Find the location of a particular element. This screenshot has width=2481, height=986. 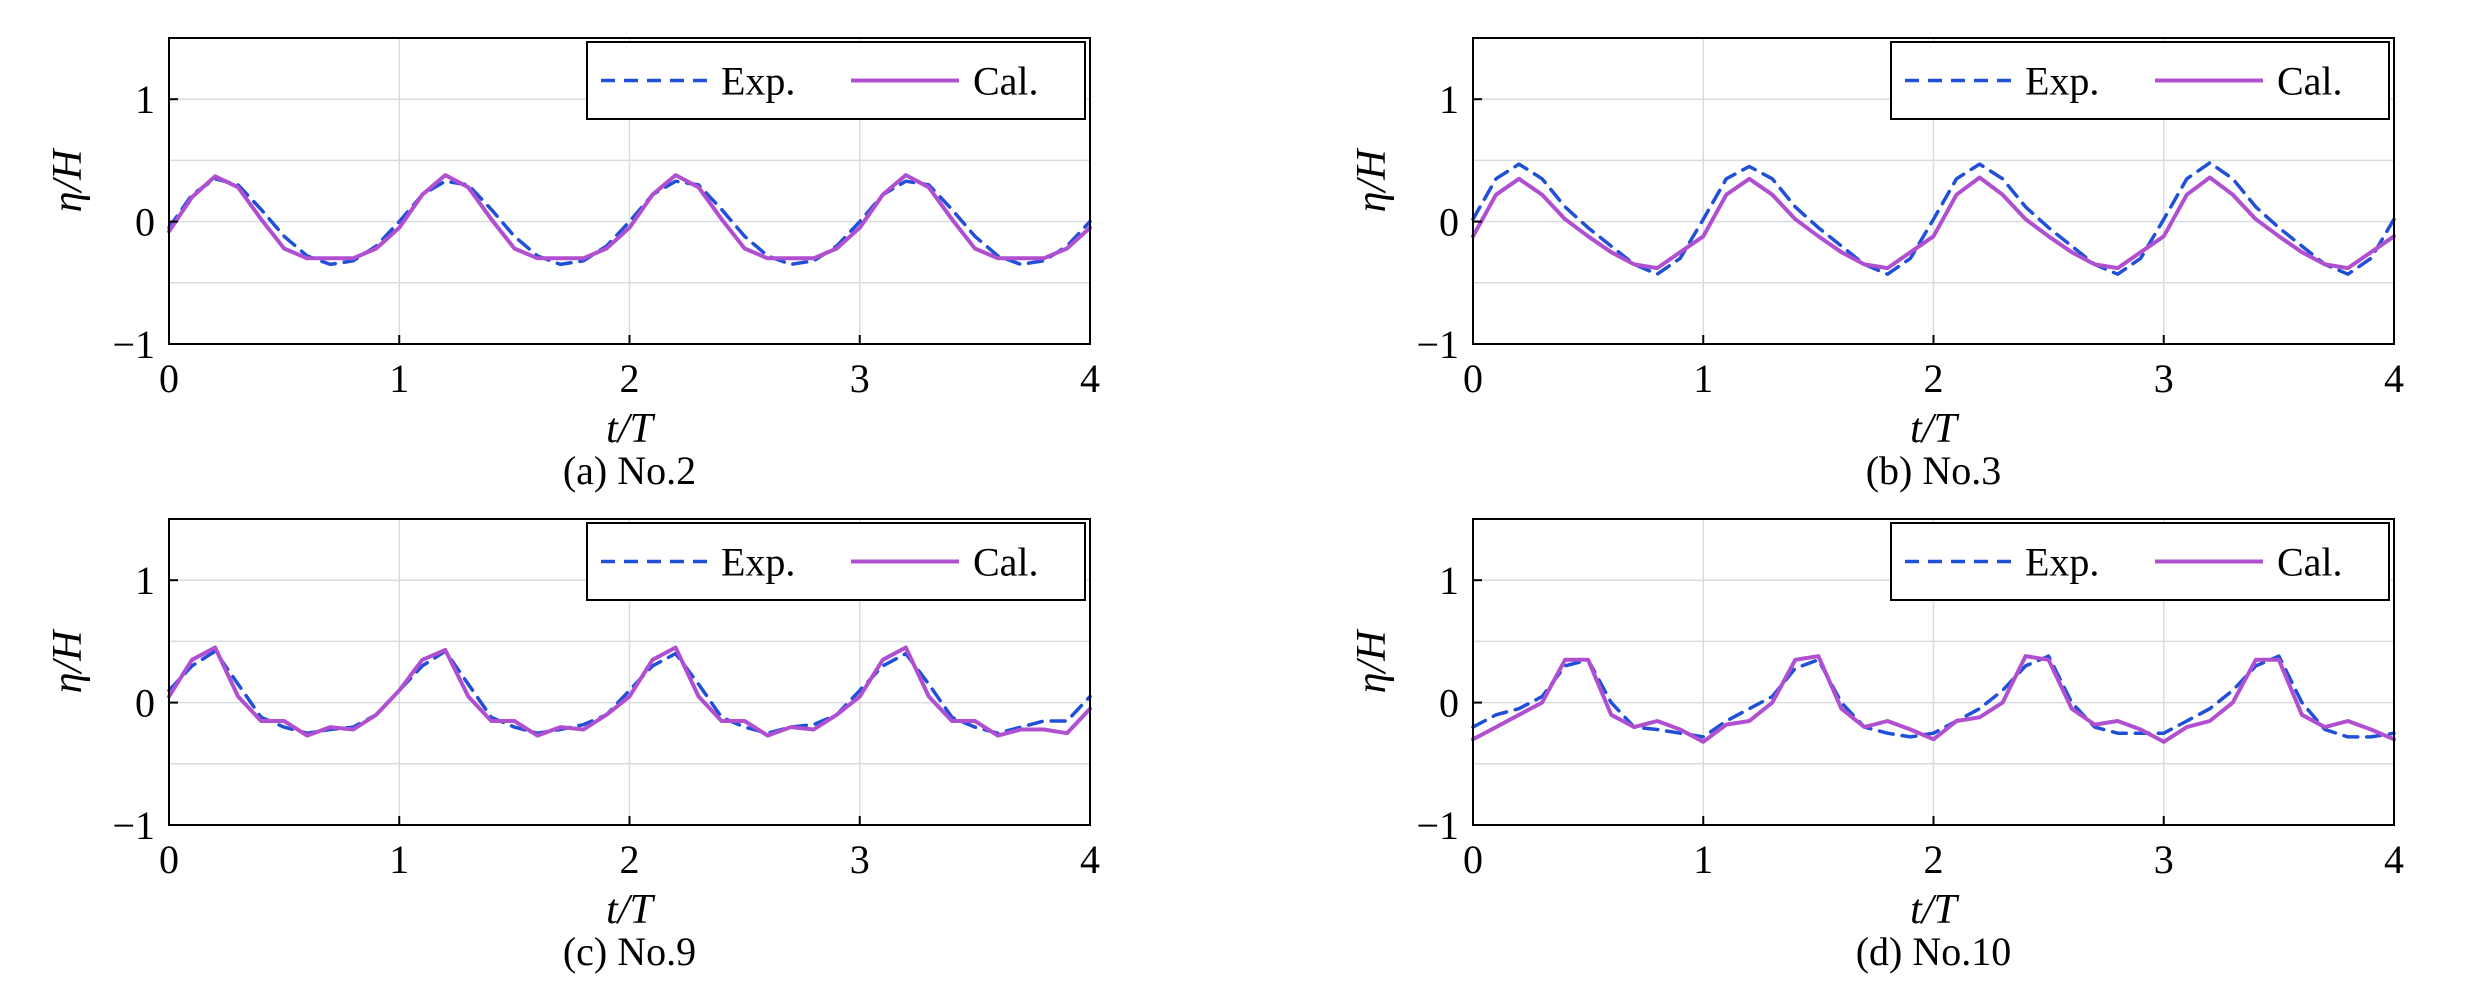

panel-caption: (b) No.3 is located at coordinates (1934, 470).